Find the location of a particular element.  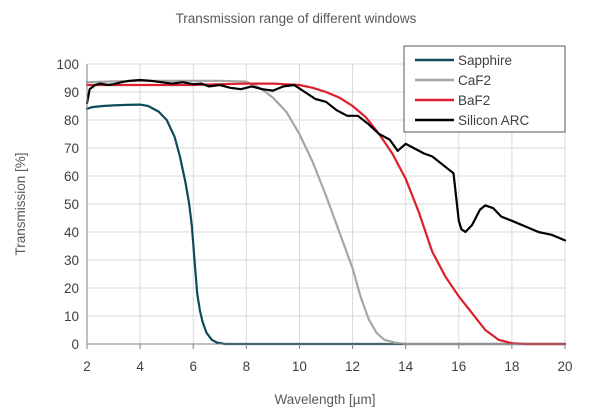

y-tick-label: 90 is located at coordinates (71, 92).